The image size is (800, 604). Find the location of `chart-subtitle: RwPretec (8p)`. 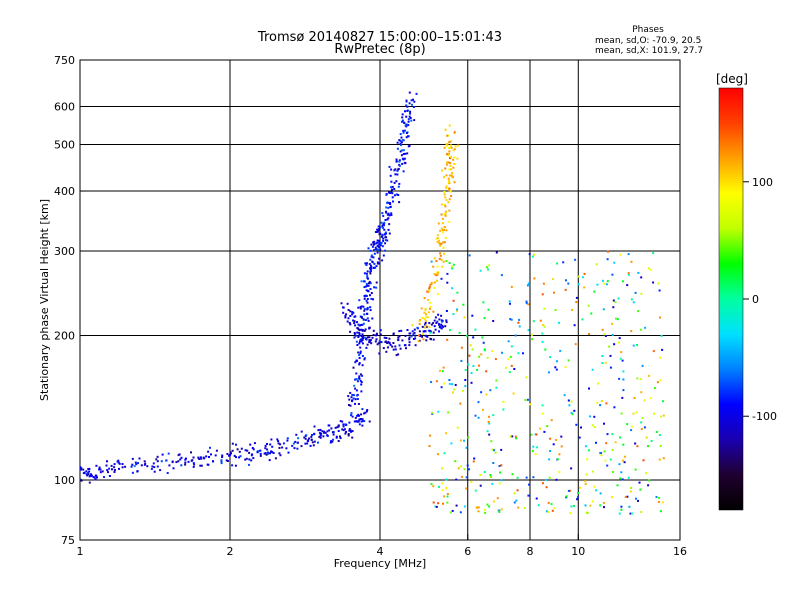

chart-subtitle: RwPretec (8p) is located at coordinates (379, 49).